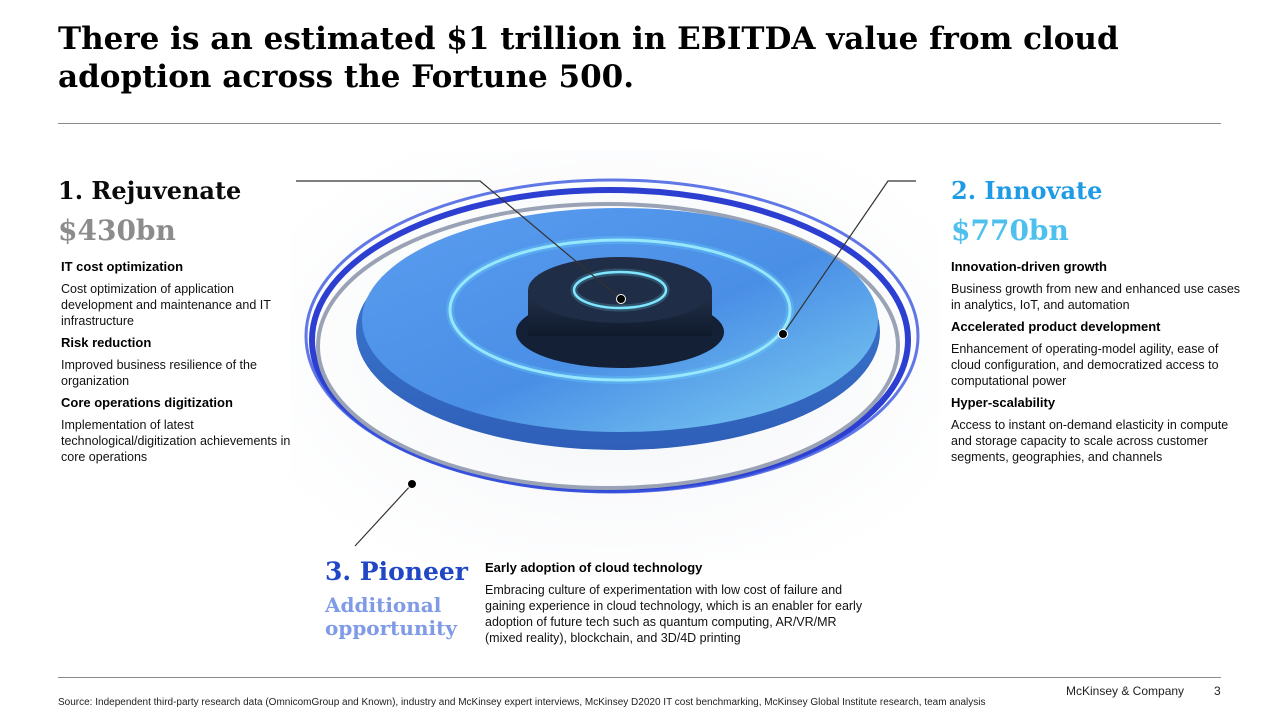 Image resolution: width=1280 pixels, height=720 pixels. What do you see at coordinates (639, 123) in the screenshot?
I see `title-divider` at bounding box center [639, 123].